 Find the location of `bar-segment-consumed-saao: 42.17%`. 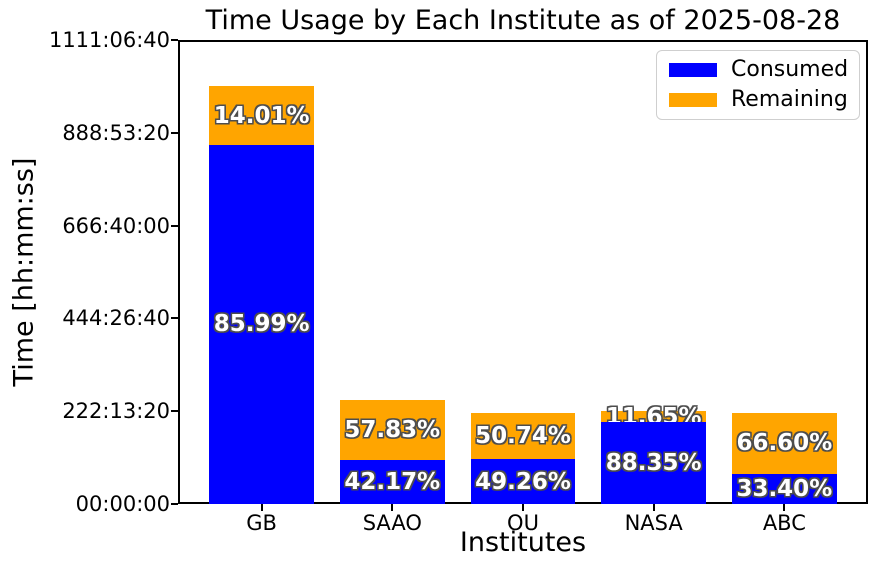

bar-segment-consumed-saao: 42.17% is located at coordinates (392, 481).